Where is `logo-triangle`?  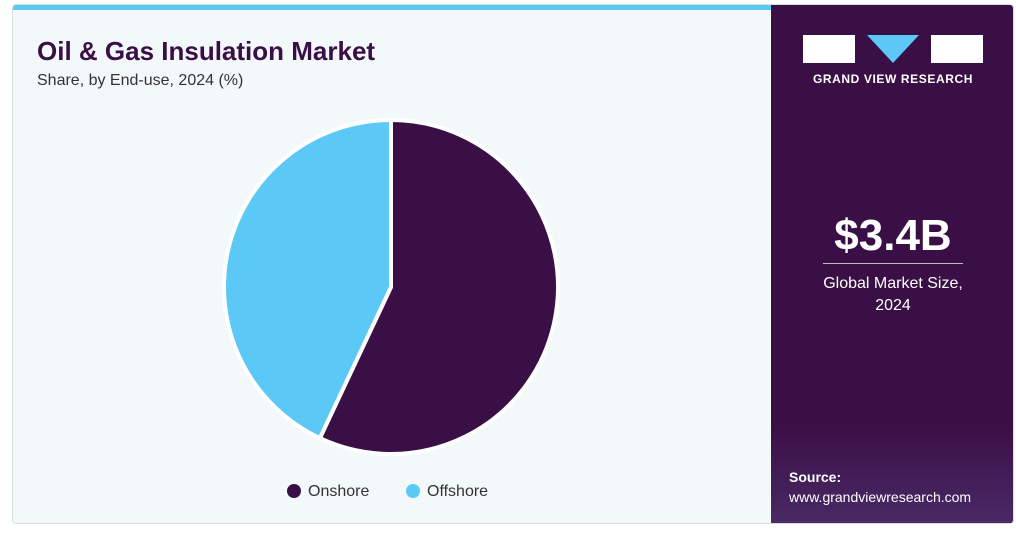
logo-triangle is located at coordinates (893, 49).